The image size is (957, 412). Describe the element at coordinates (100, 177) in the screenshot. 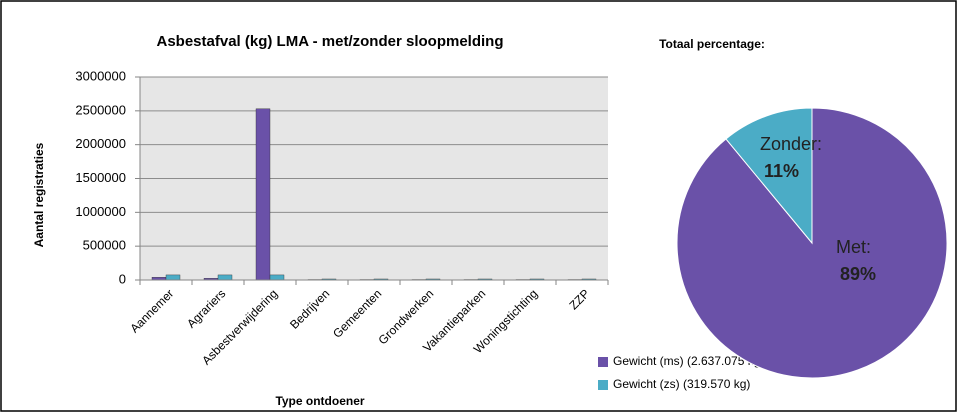

I see `y-tick-label: 1500000` at that location.